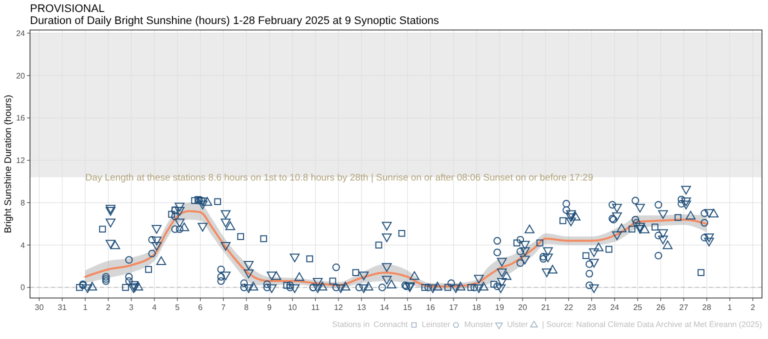  Describe the element at coordinates (21, 75) in the screenshot. I see `y-tick-label: 20` at that location.